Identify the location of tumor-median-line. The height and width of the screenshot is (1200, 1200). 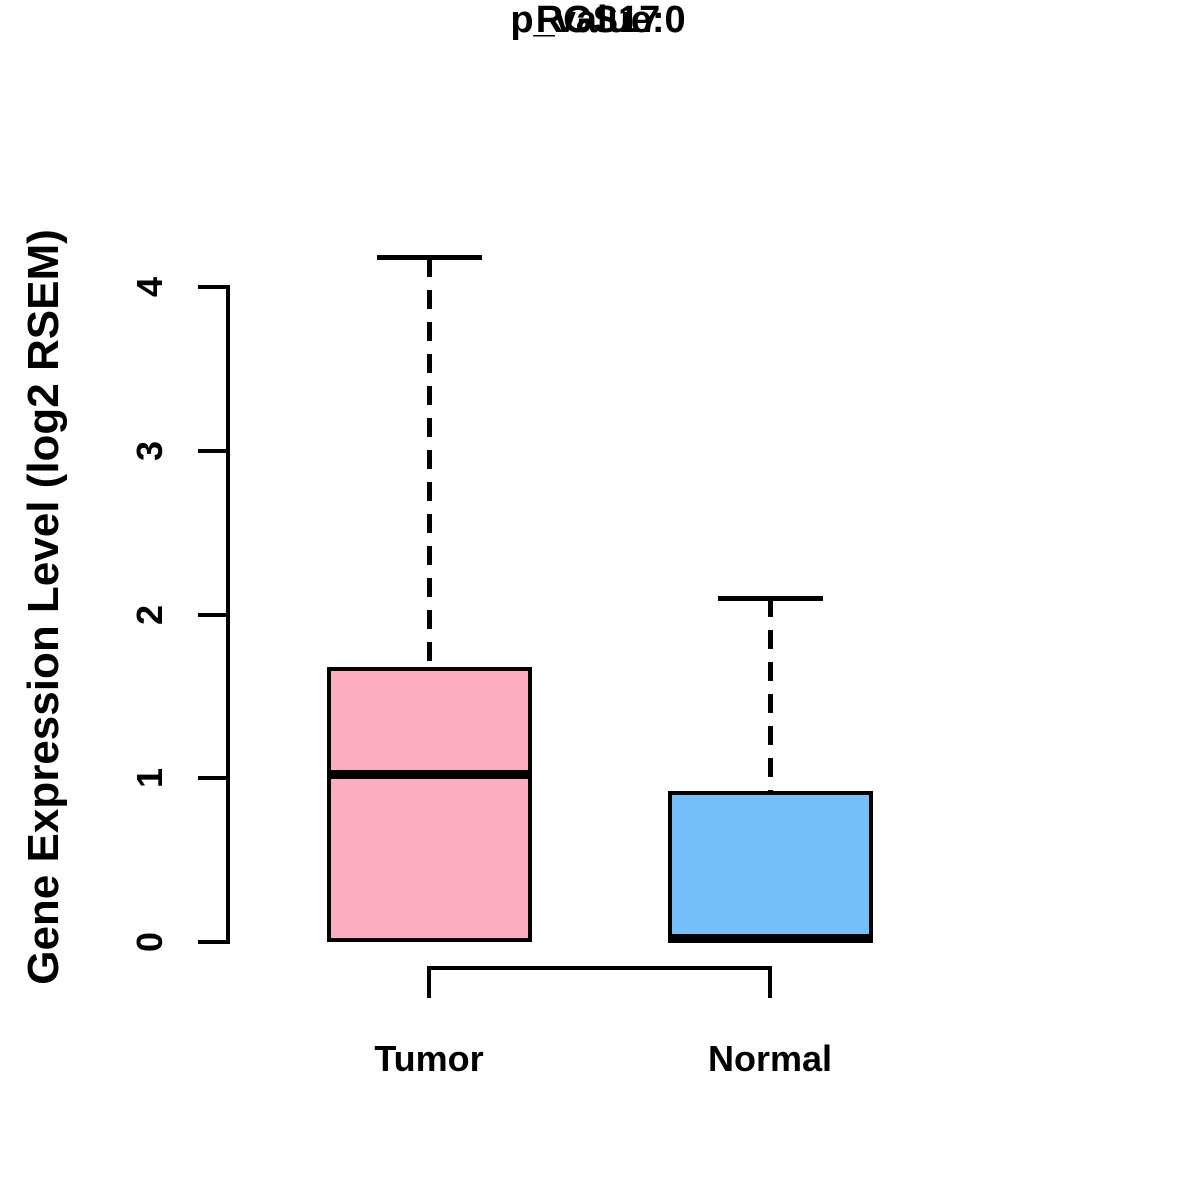
(429, 775).